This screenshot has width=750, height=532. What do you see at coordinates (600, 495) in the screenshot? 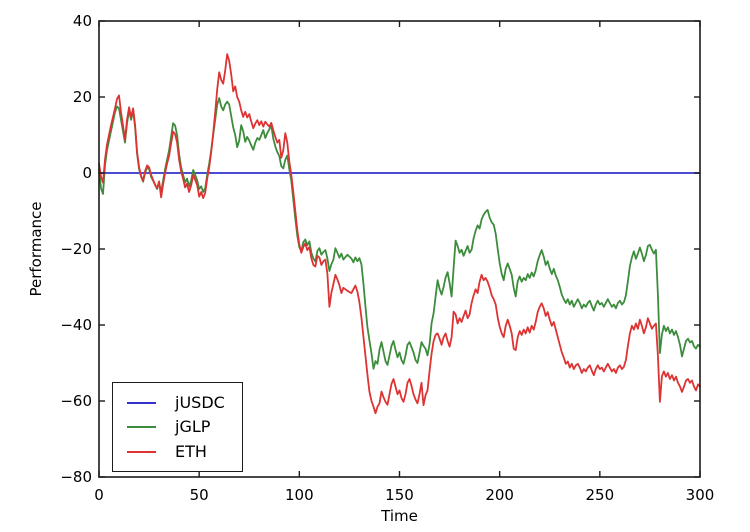
I see `x-tick-label: 250` at bounding box center [600, 495].